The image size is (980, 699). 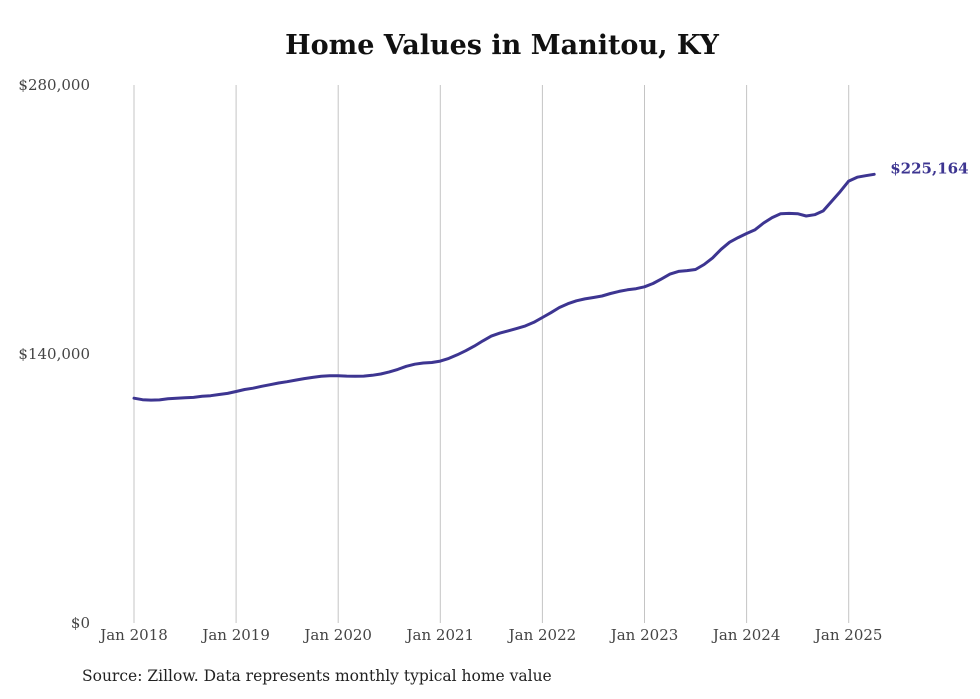 What do you see at coordinates (80, 623) in the screenshot?
I see `y-tick-label: $0` at bounding box center [80, 623].